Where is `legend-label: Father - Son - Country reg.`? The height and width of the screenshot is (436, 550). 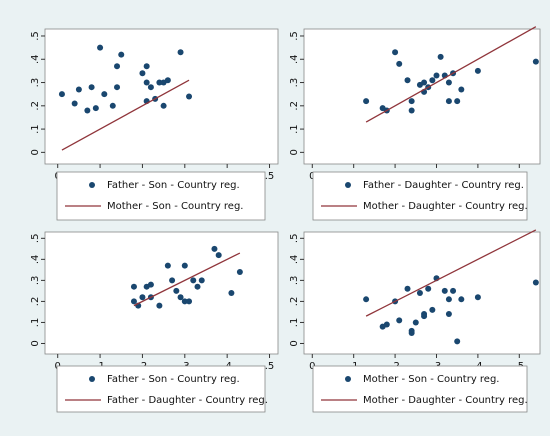 legend-label: Father - Son - Country reg. is located at coordinates (173, 379).